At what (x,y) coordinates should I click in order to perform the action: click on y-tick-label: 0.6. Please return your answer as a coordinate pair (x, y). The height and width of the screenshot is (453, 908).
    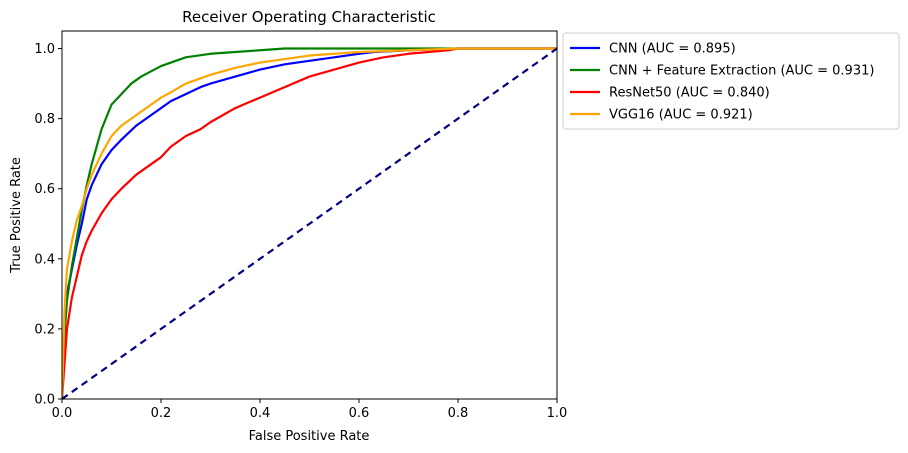
    Looking at the image, I should click on (44, 189).